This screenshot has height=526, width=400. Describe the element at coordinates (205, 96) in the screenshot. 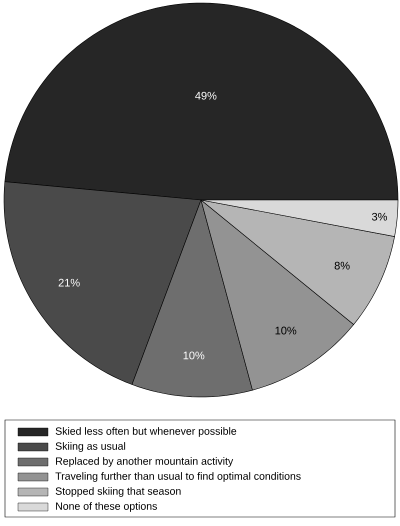

I see `data-label: 49%` at that location.